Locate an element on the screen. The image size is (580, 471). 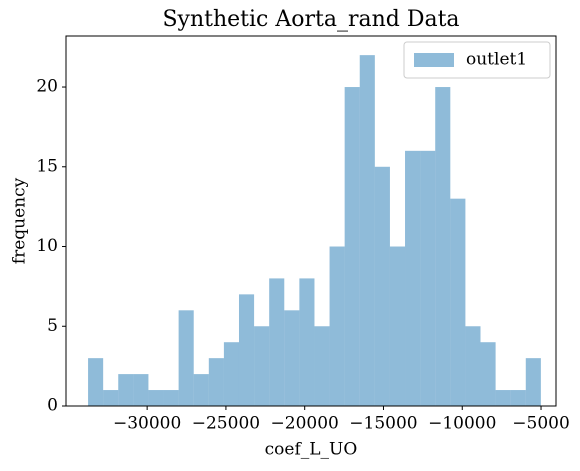
y-tick-label: 0 is located at coordinates (52, 406).